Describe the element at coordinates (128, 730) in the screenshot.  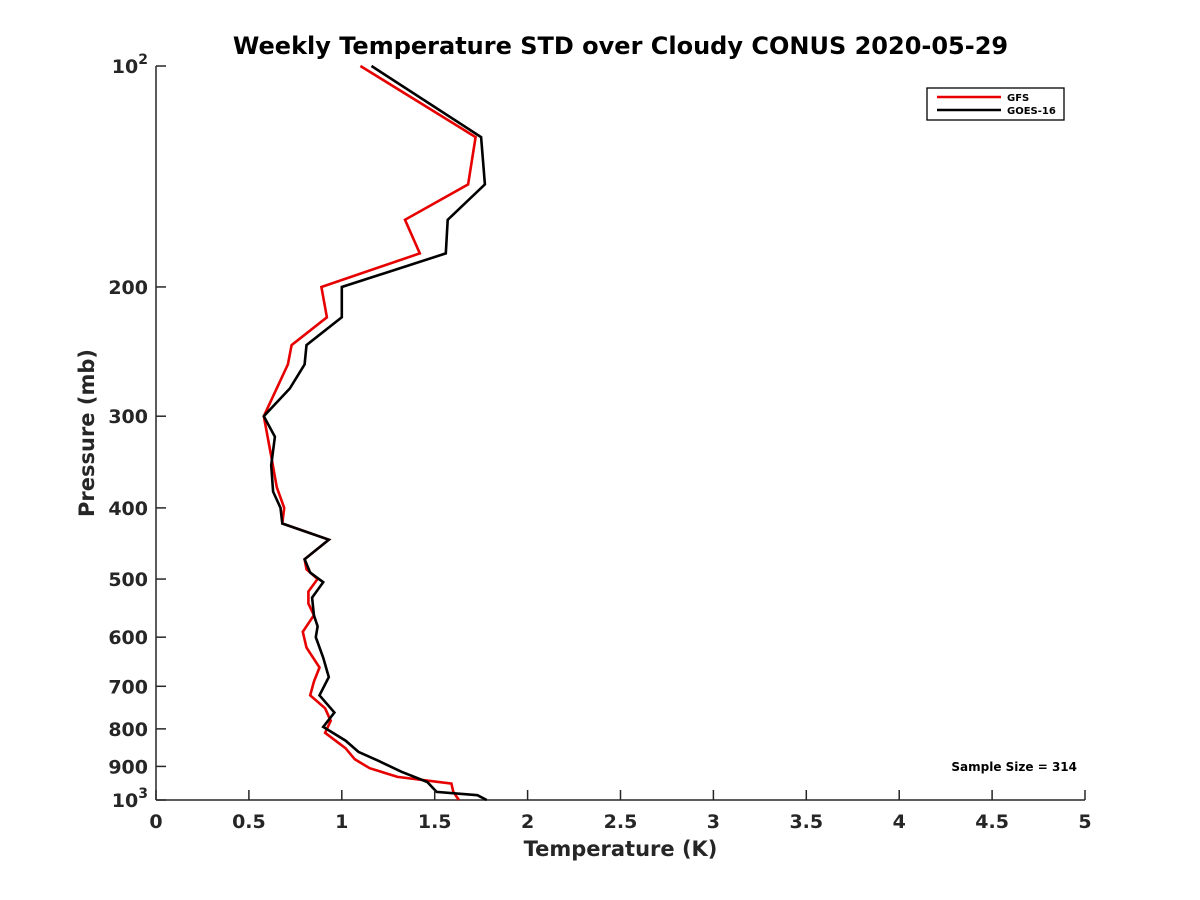
I see `y-tick-label: 800` at that location.